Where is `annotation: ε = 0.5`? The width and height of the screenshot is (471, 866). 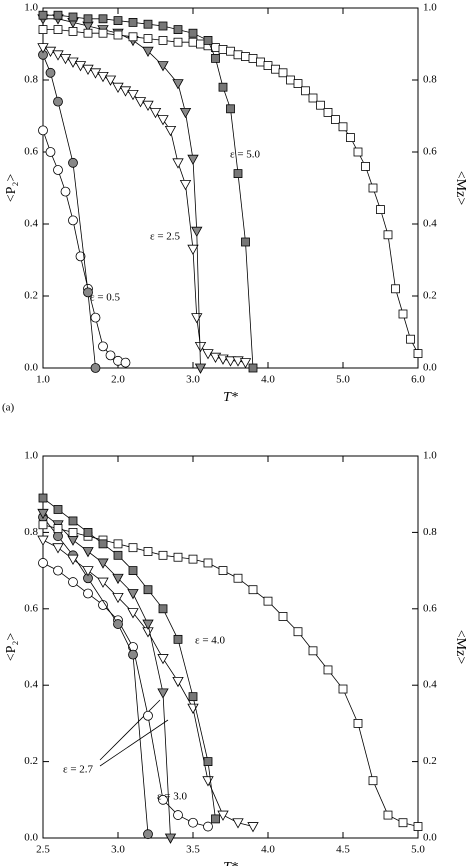
annotation: ε = 0.5 is located at coordinates (105, 298).